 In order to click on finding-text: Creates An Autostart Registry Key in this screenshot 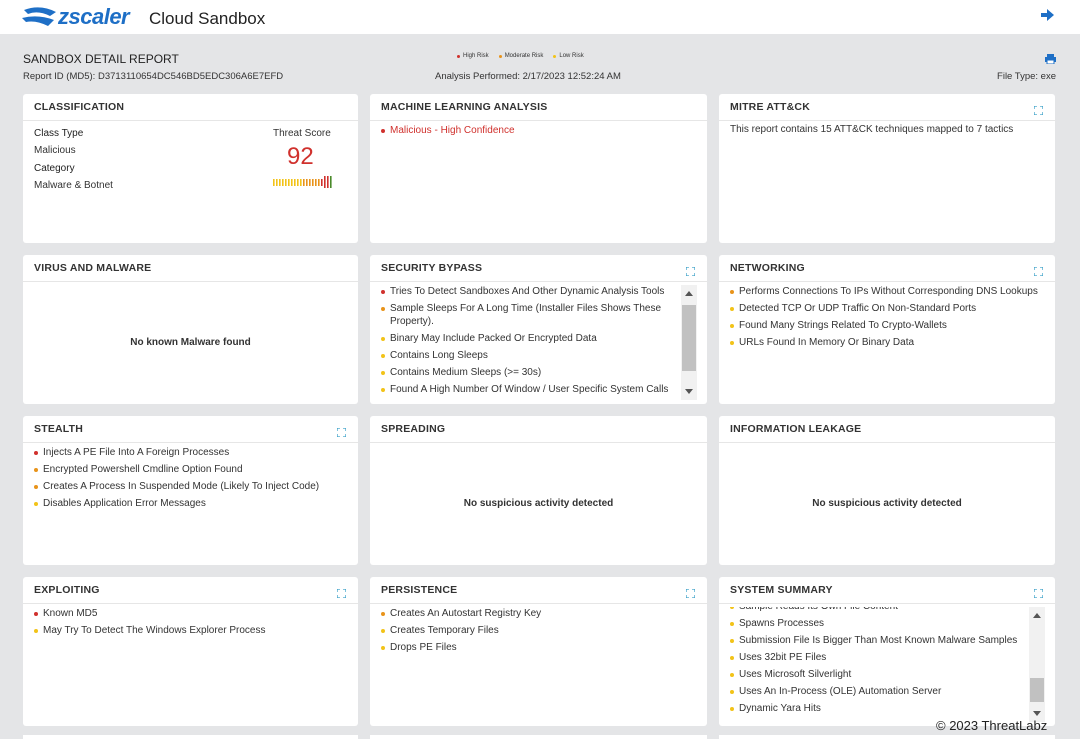, I will do `click(466, 613)`.